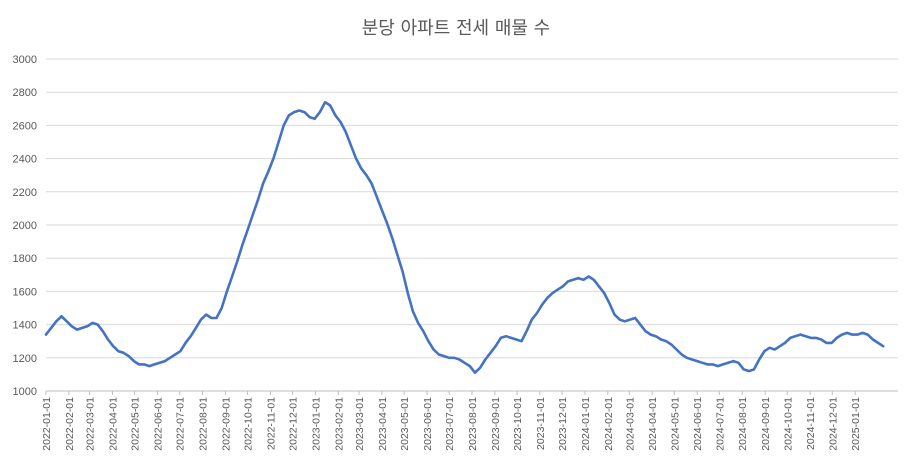 This screenshot has height=464, width=912. Describe the element at coordinates (25, 160) in the screenshot. I see `y-tick-label: 2400` at that location.